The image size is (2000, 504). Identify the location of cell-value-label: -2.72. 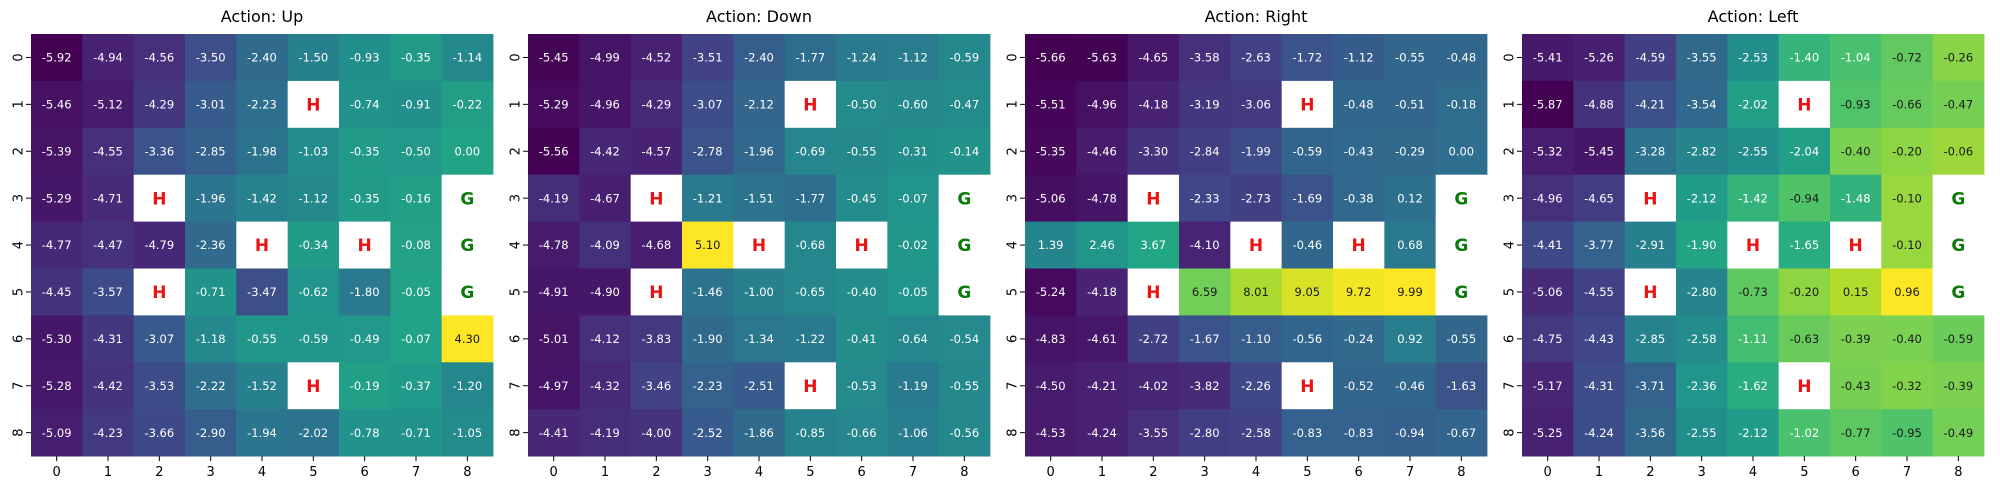
(1153, 339).